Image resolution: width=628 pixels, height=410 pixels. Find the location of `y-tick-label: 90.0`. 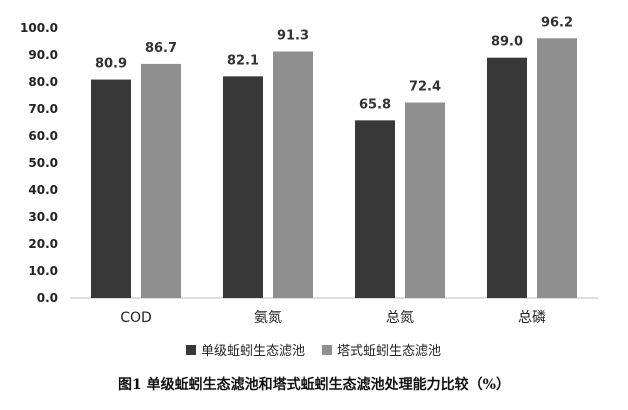

y-tick-label: 90.0 is located at coordinates (43, 55).